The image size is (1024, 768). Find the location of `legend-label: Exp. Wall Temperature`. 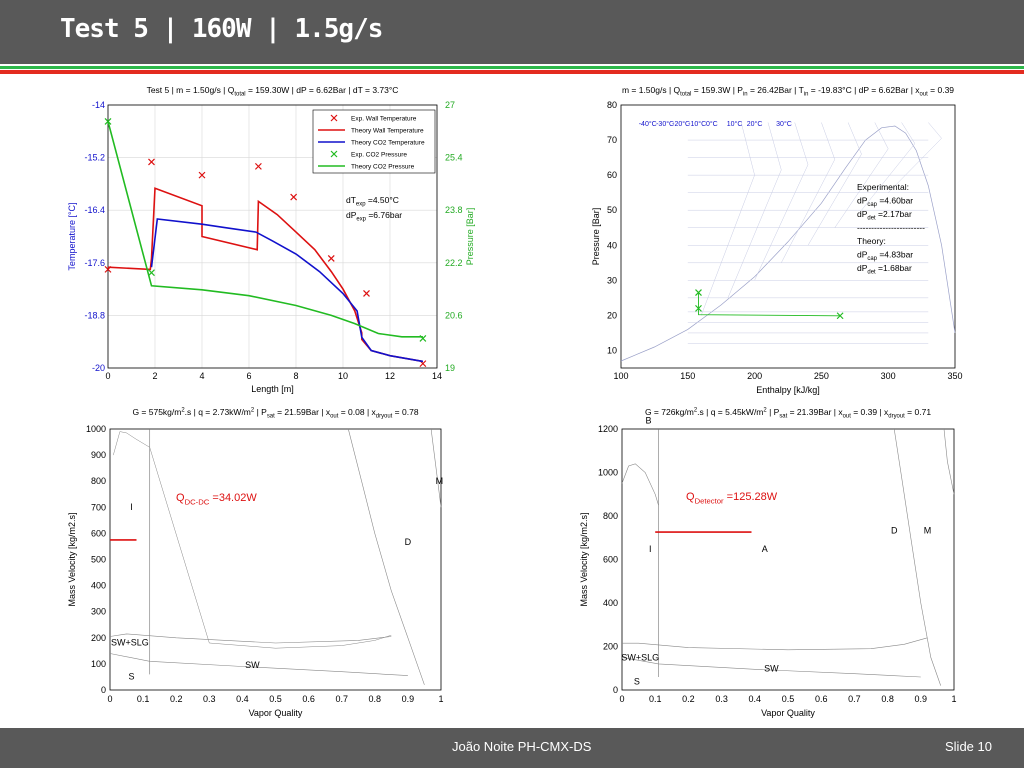

legend-label: Exp. Wall Temperature is located at coordinates (384, 119).